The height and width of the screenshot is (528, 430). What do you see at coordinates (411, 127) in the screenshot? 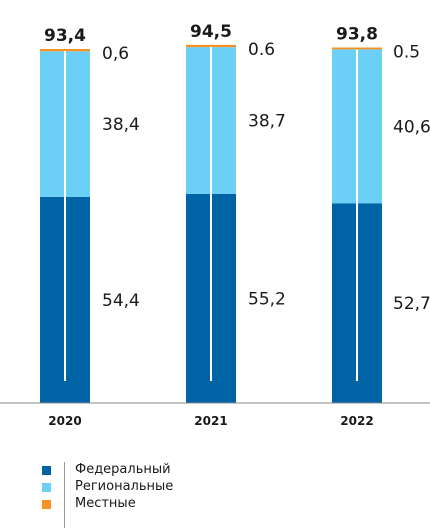
I see `value-label-regional-2022: 40,6` at bounding box center [411, 127].